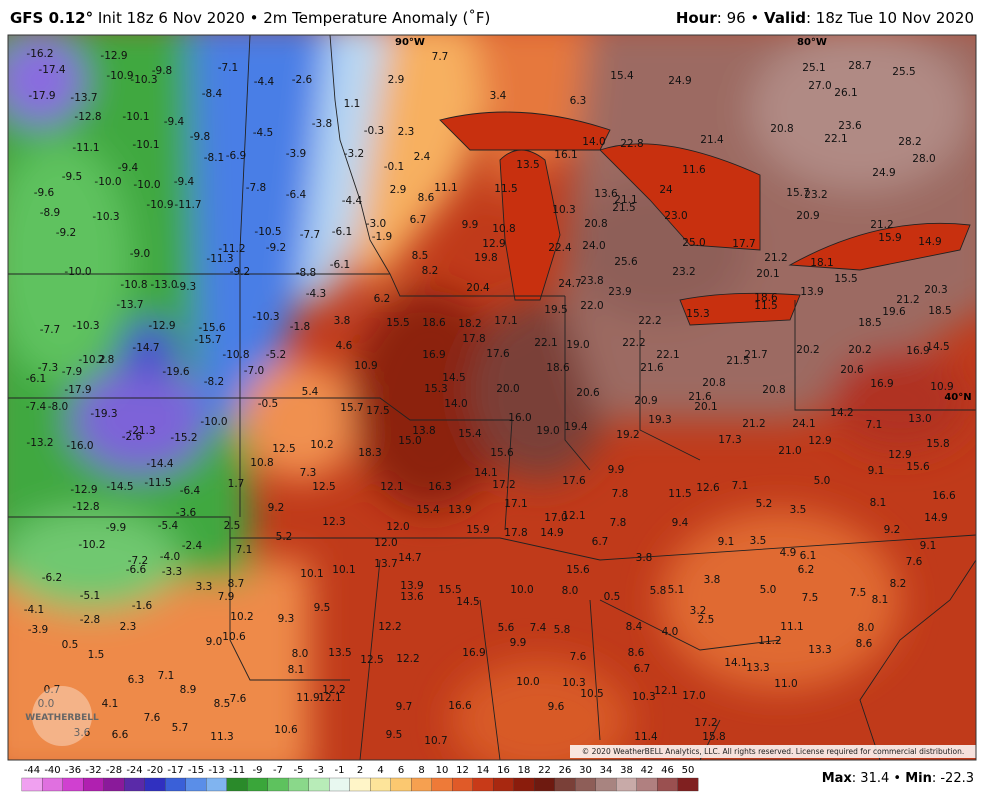 The image size is (984, 808). Describe the element at coordinates (810, 598) in the screenshot. I see `map-value: 7.5` at that location.